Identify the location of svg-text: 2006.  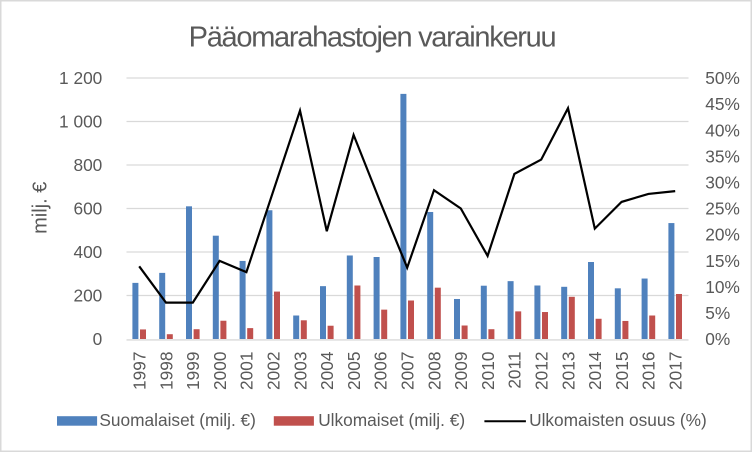
(381, 371).